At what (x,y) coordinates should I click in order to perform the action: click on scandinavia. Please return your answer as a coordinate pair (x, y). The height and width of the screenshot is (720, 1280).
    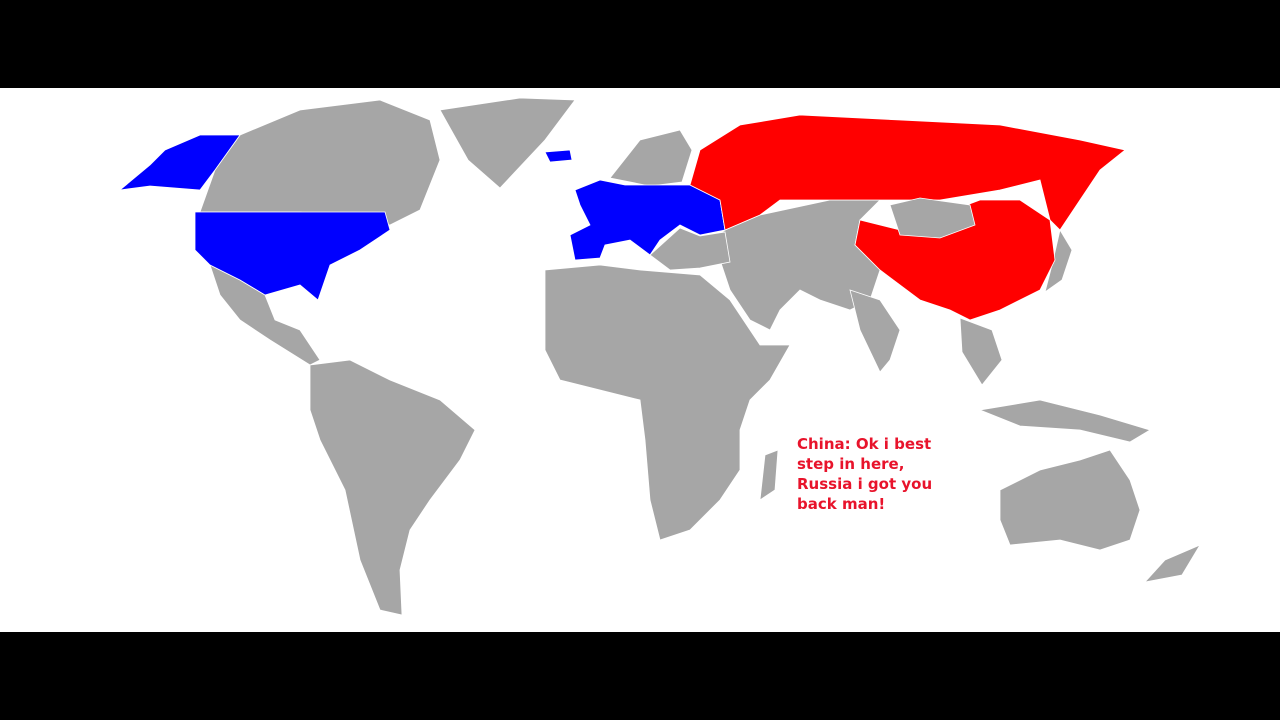
    Looking at the image, I should click on (651, 158).